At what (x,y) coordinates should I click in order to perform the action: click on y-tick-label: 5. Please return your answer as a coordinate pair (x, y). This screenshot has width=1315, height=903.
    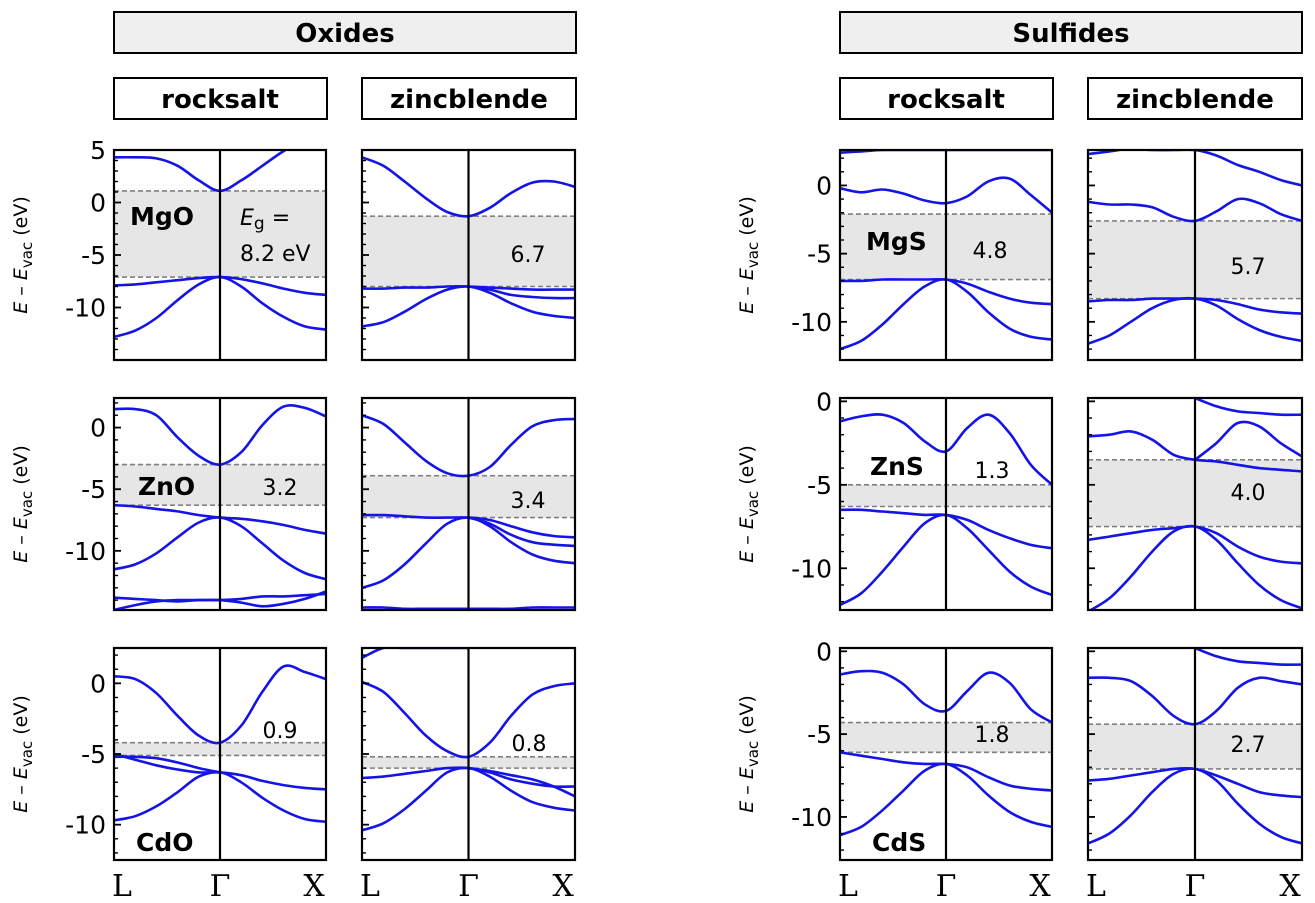
    Looking at the image, I should click on (98, 150).